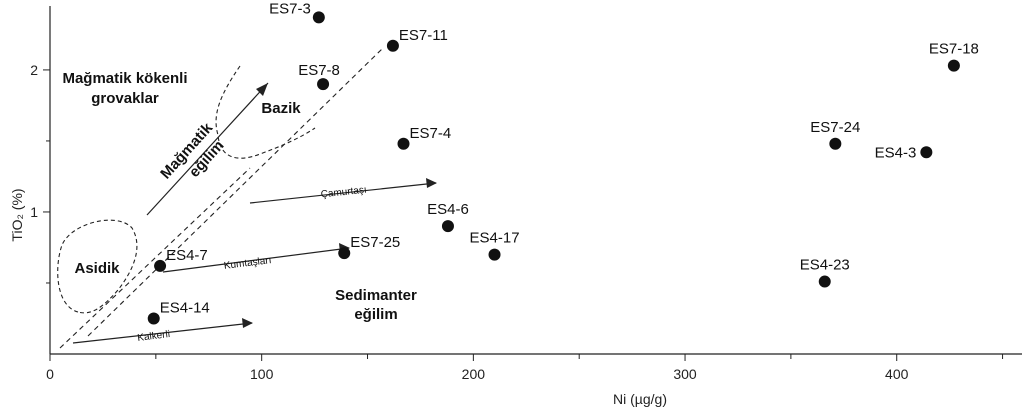 The image size is (1035, 412). I want to click on y-ticks: 12, so click(40, 173).